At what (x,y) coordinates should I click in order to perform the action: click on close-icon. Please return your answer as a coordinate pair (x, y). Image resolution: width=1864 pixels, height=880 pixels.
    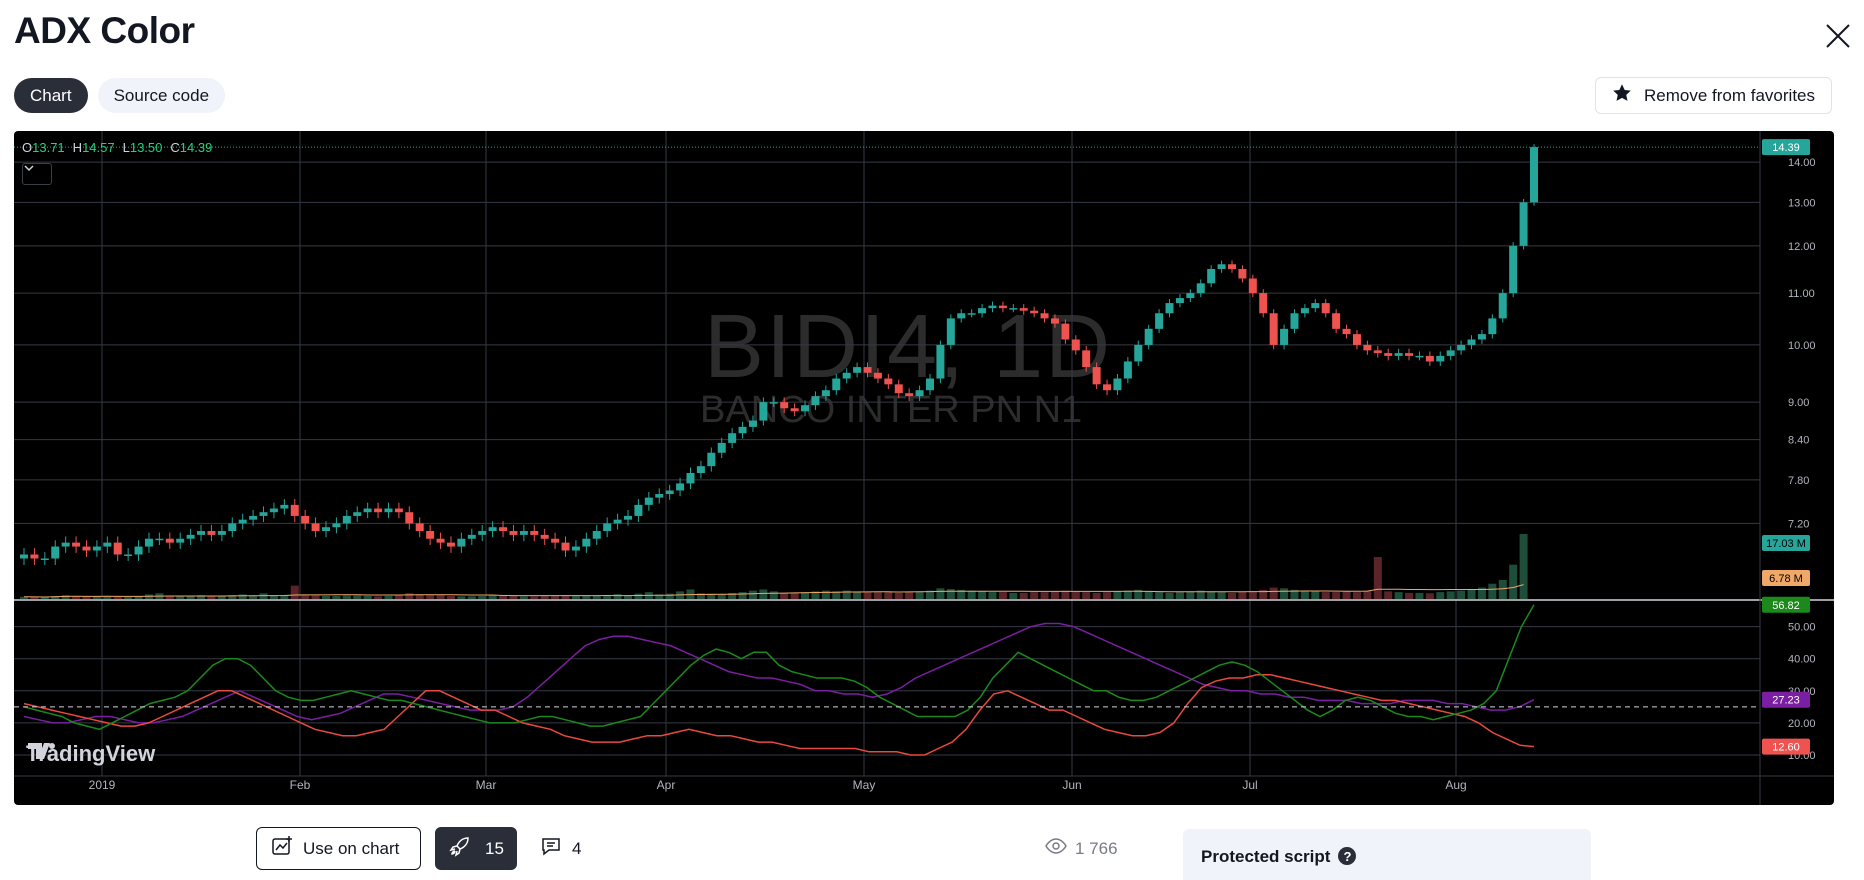
    Looking at the image, I should click on (1838, 36).